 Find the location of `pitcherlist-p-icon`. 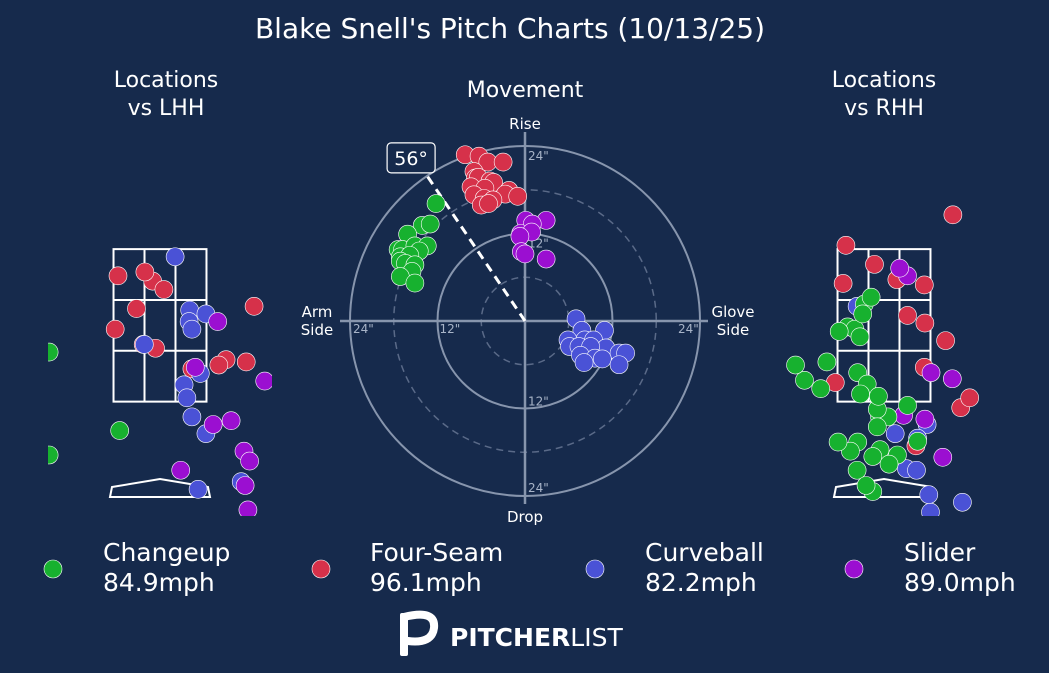

pitcherlist-p-icon is located at coordinates (419, 633).